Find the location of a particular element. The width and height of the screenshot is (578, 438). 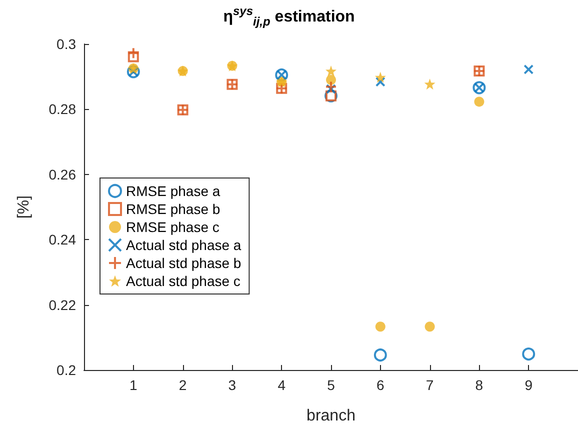

x-tick-label: 5 is located at coordinates (331, 385).